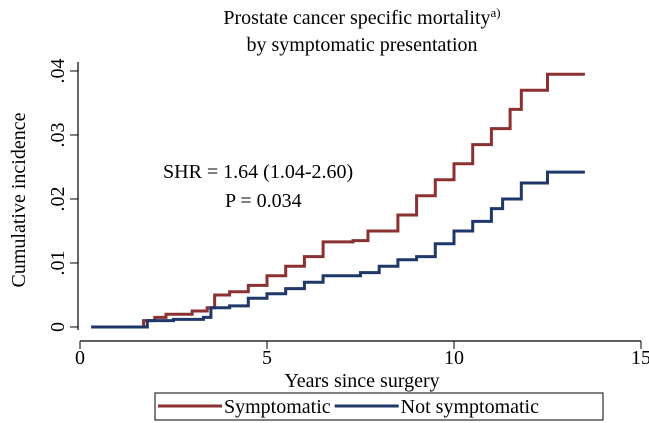 This screenshot has width=649, height=423. Describe the element at coordinates (640, 358) in the screenshot. I see `x-tick-label: 15` at that location.